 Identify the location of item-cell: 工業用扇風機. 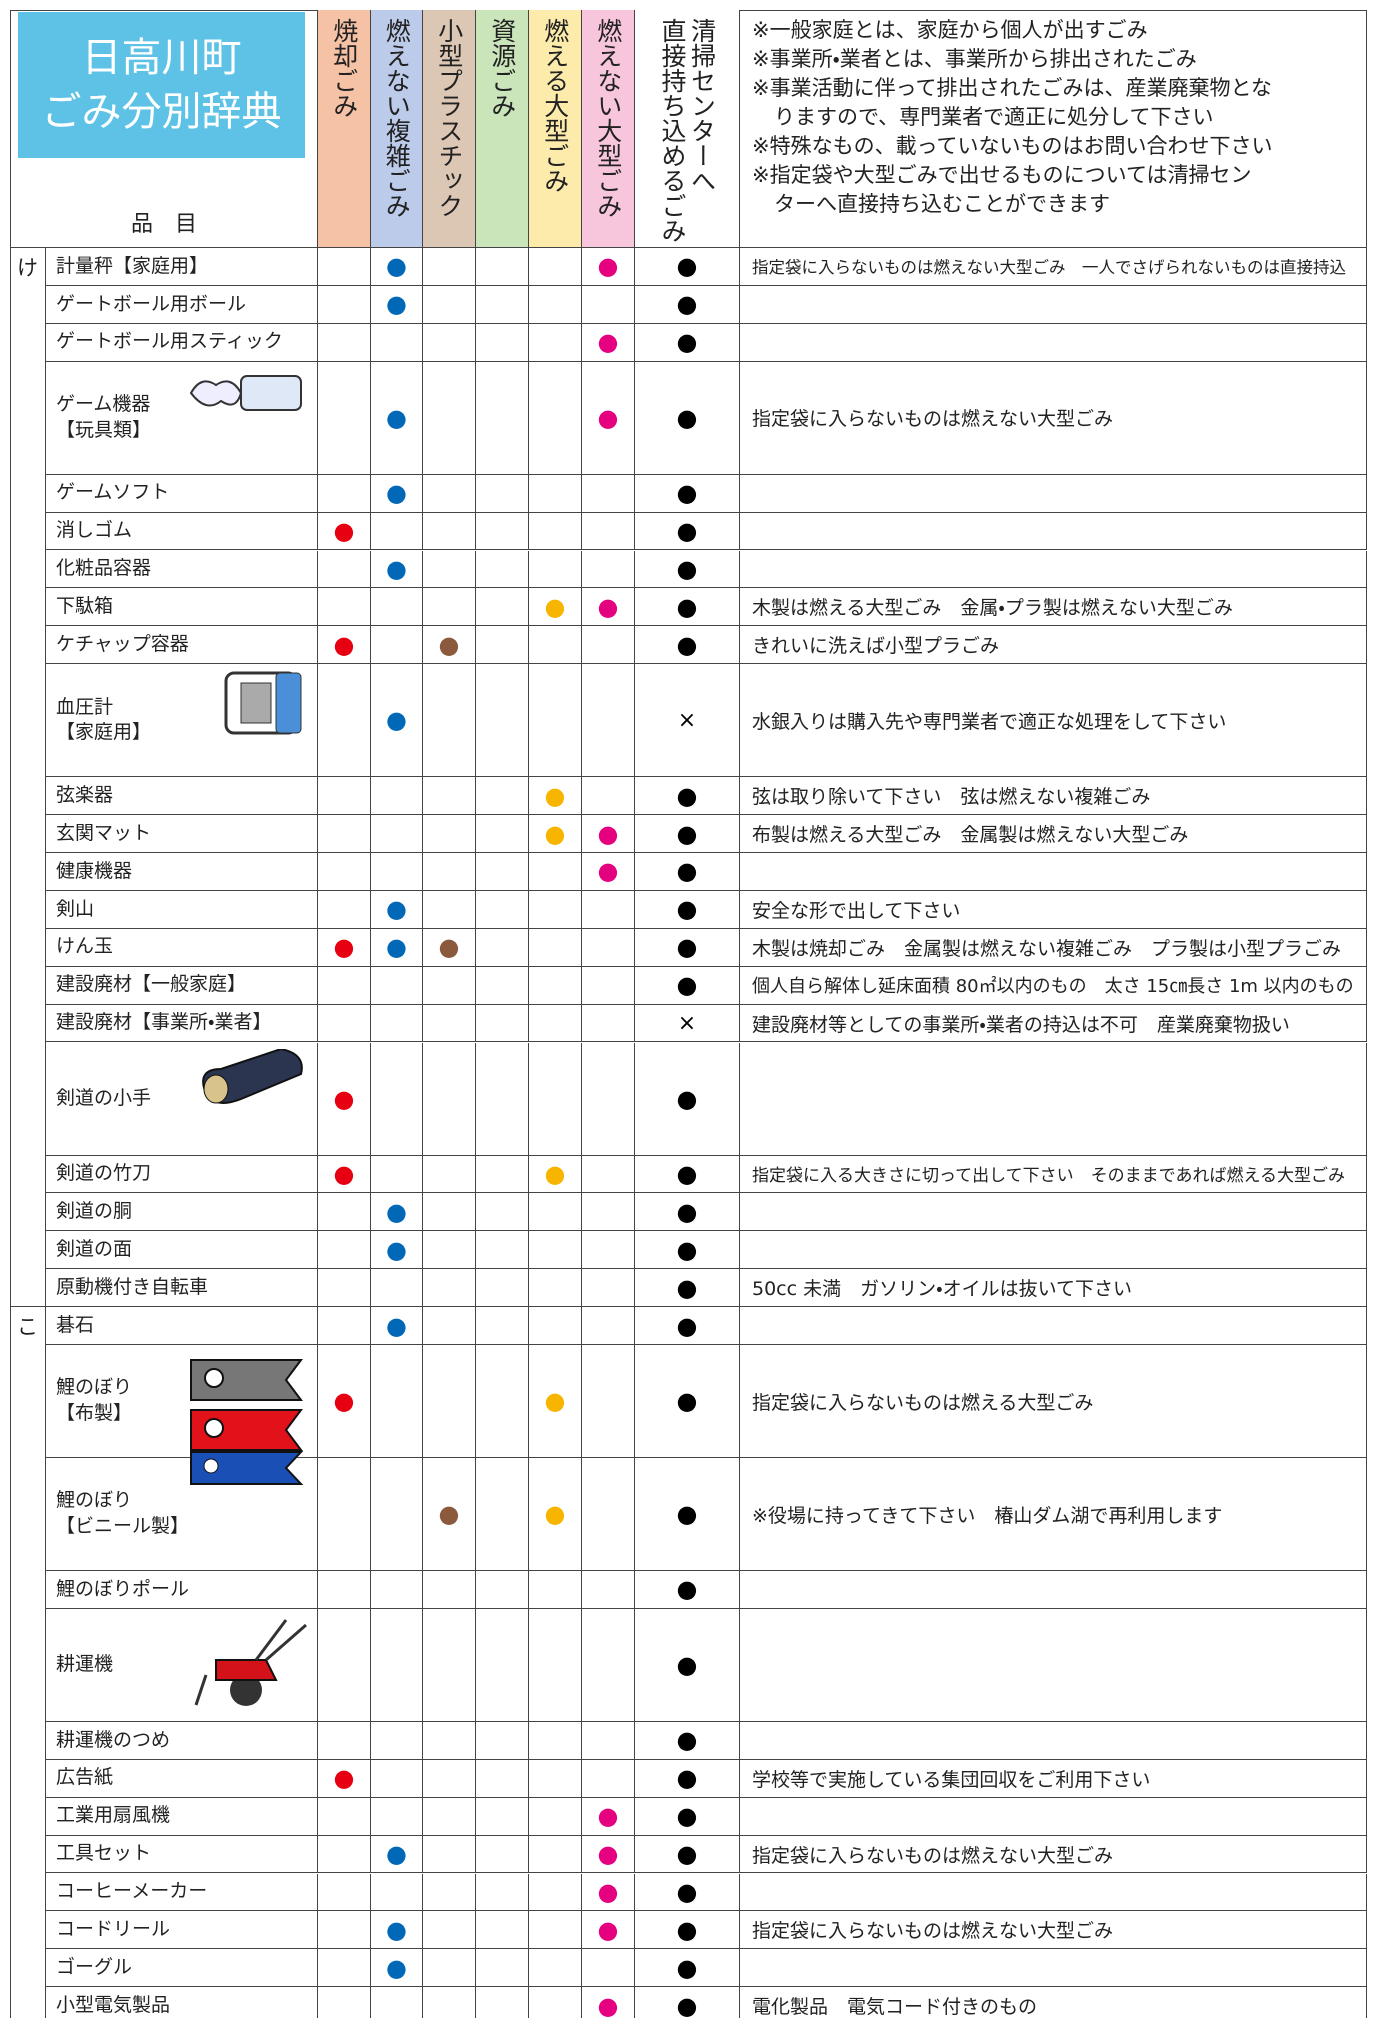
(182, 1816).